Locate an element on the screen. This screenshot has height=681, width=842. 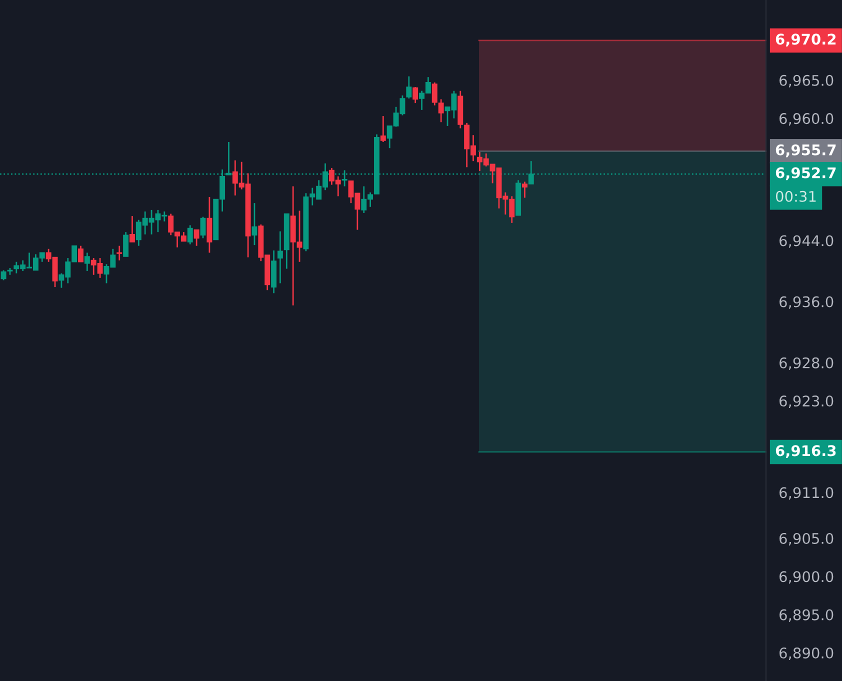
y-tick-label: 6,905.0 is located at coordinates (807, 539).